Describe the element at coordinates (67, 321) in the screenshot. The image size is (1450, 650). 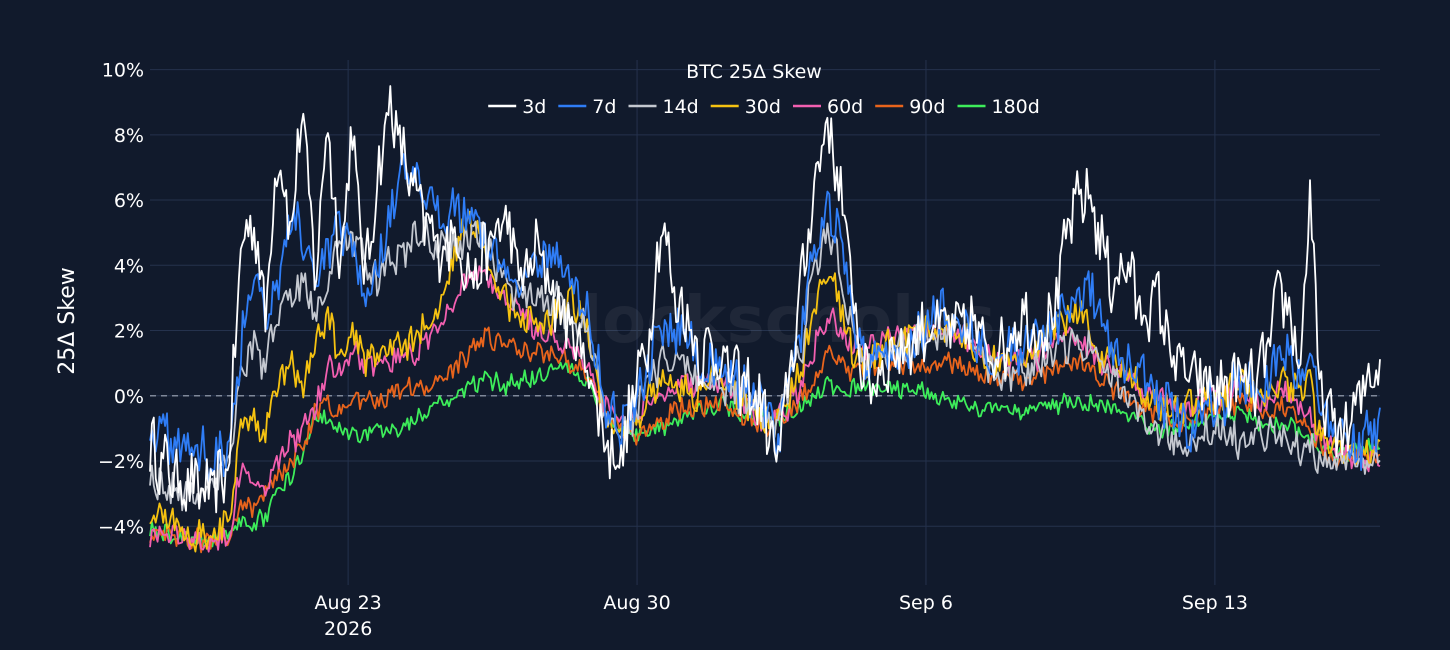
I see `y-axis-label: 25Δ Skew` at that location.